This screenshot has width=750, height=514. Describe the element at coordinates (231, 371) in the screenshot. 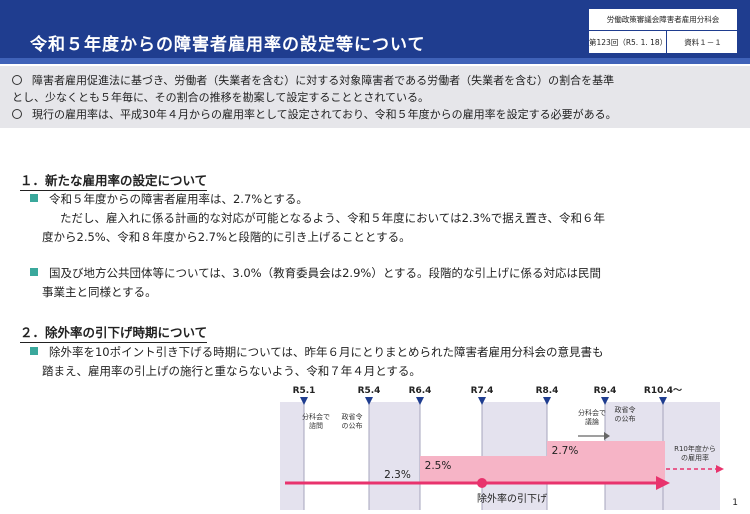

I see `section-2-line-2: 踏まえ、雇用率の引上げの施行と重ならないよう、令和７年４月とする。` at that location.